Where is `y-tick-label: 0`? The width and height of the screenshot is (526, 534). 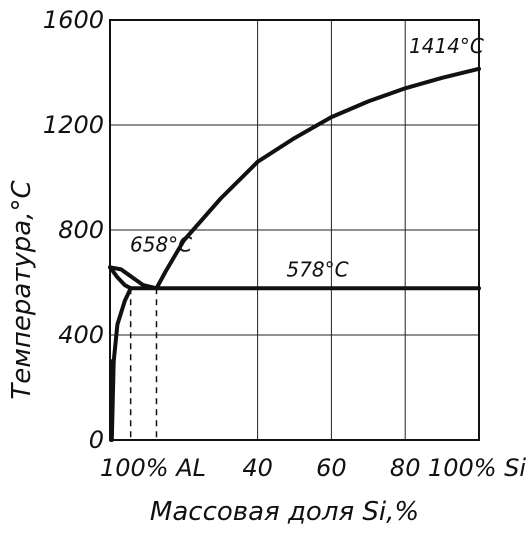 y-tick-label: 0 is located at coordinates (96, 440).